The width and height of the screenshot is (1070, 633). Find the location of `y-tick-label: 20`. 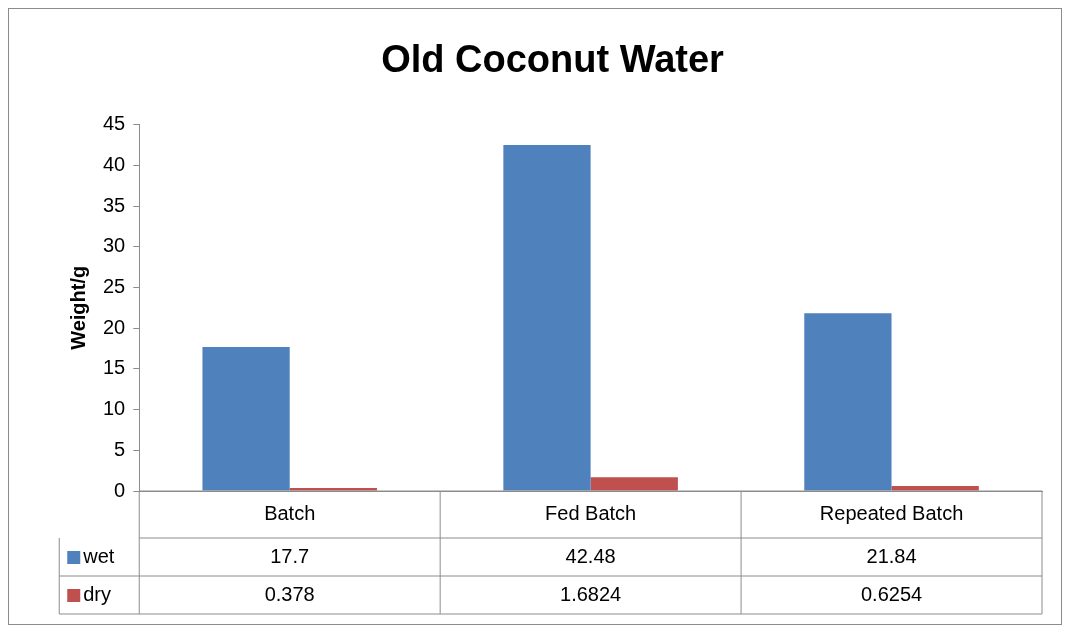

y-tick-label: 20 is located at coordinates (114, 326).